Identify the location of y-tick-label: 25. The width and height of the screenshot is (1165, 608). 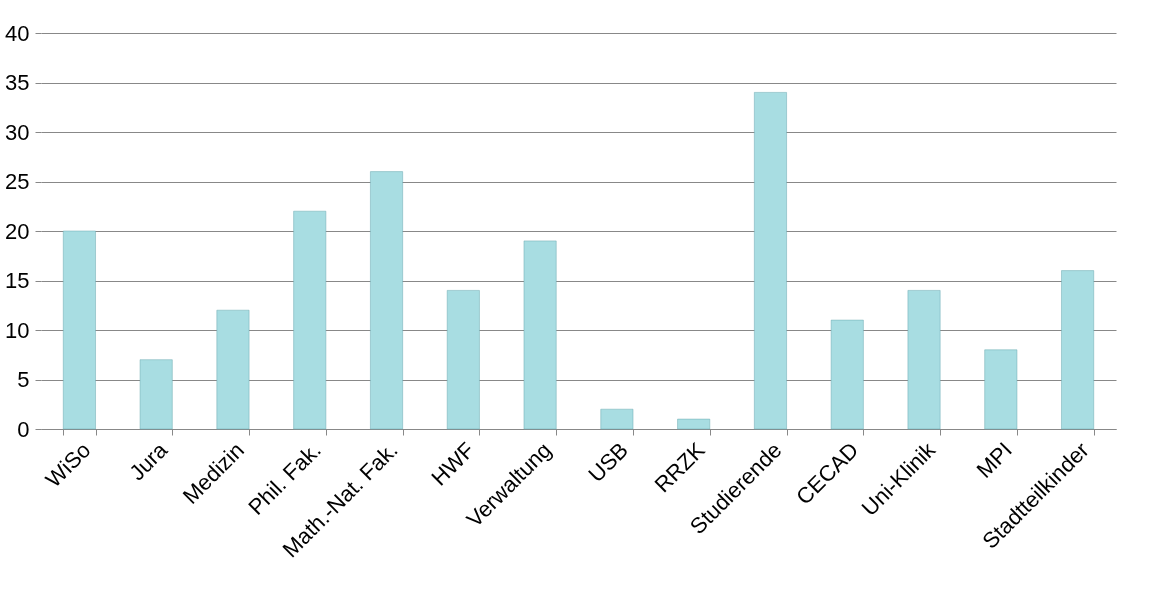
(17, 181).